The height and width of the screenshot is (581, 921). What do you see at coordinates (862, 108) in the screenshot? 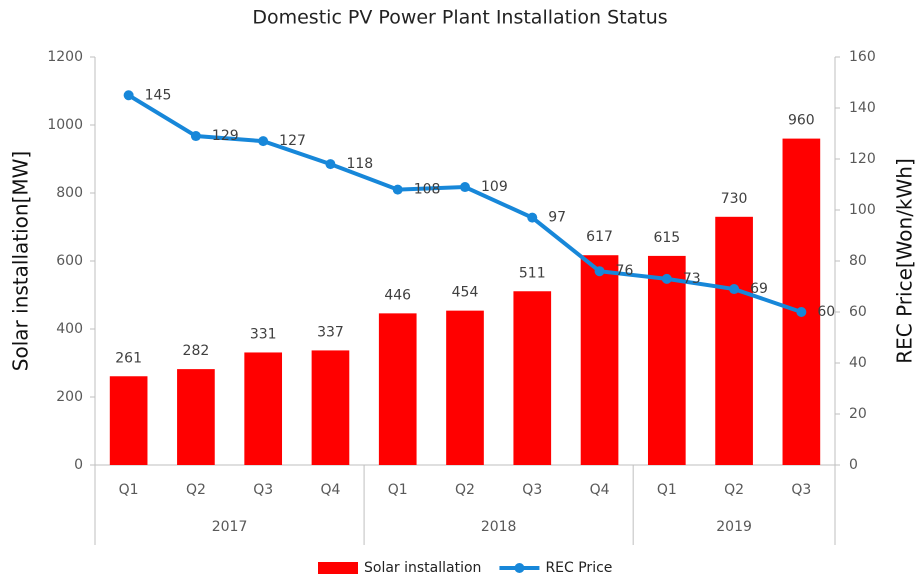
I see `y2-tick-label: 140` at bounding box center [862, 108].